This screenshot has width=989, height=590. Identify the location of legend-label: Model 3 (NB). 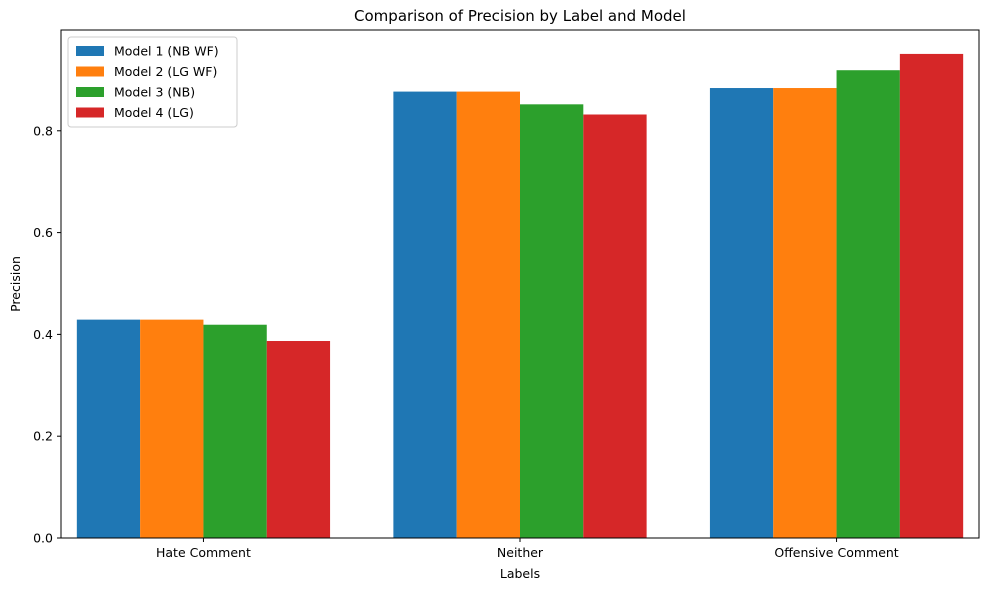
(154, 92).